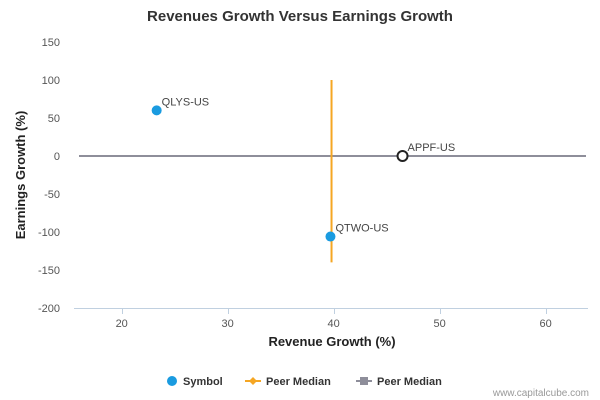 This screenshot has height=400, width=600. What do you see at coordinates (364, 381) in the screenshot?
I see `legend-marker-square` at bounding box center [364, 381].